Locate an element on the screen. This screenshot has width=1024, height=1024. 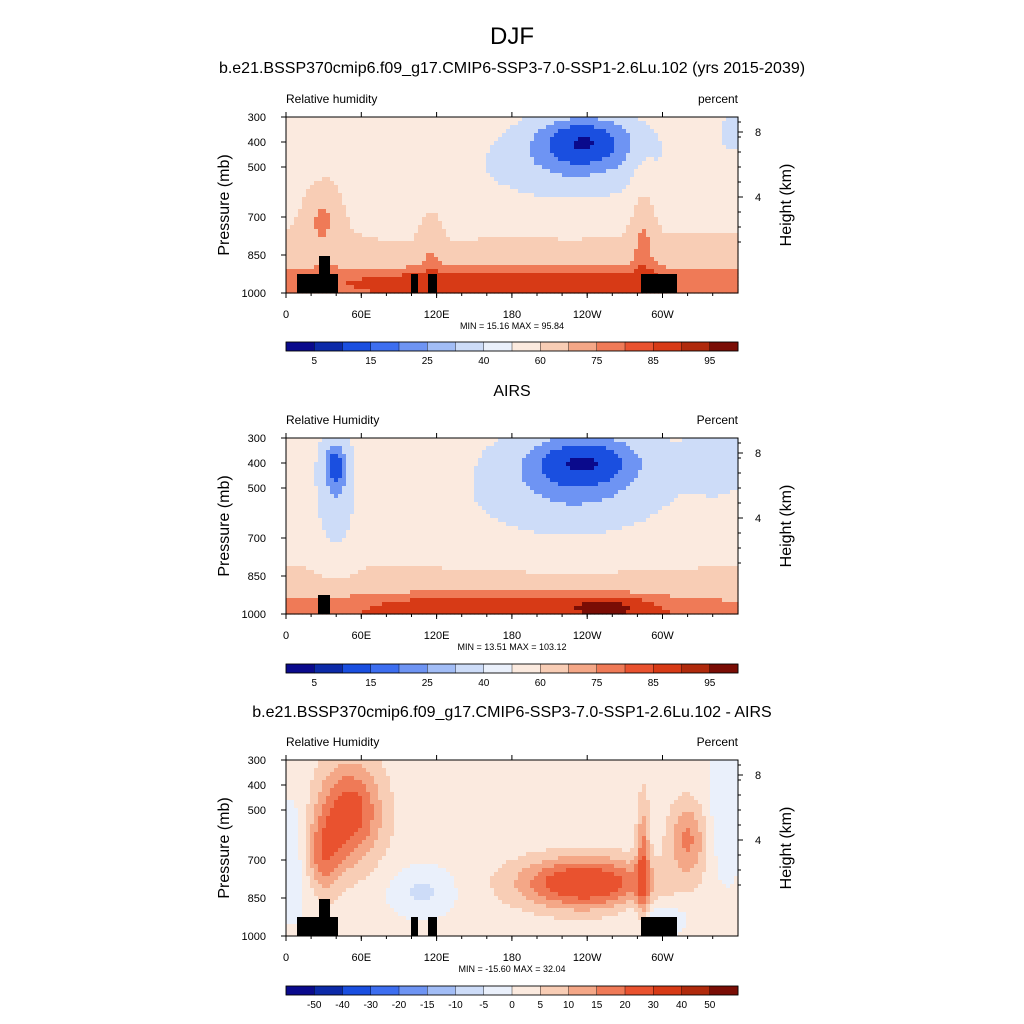
colorbar-label: 20 is located at coordinates (625, 1005).